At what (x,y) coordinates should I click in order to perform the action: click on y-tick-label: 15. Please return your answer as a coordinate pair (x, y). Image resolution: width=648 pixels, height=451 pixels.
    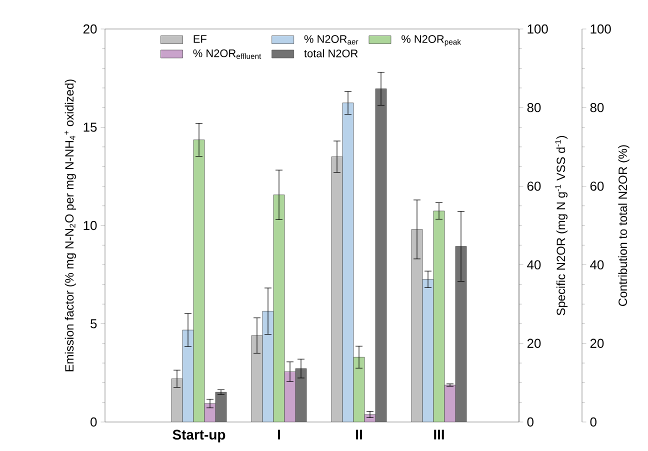
    Looking at the image, I should click on (90, 127).